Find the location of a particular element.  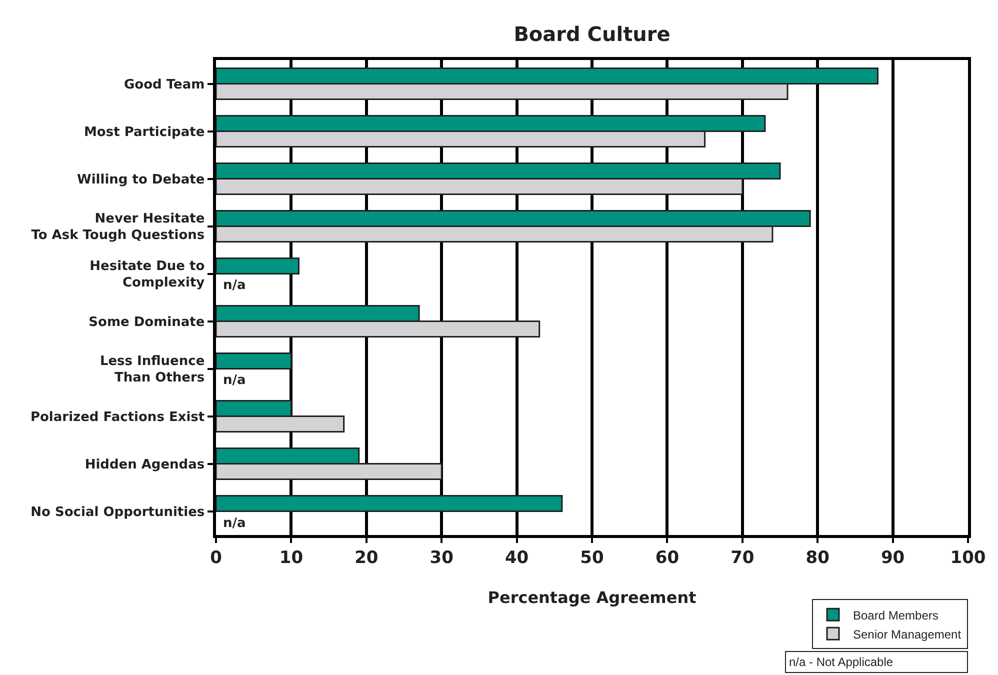

x-tick-label: 70 is located at coordinates (742, 558).